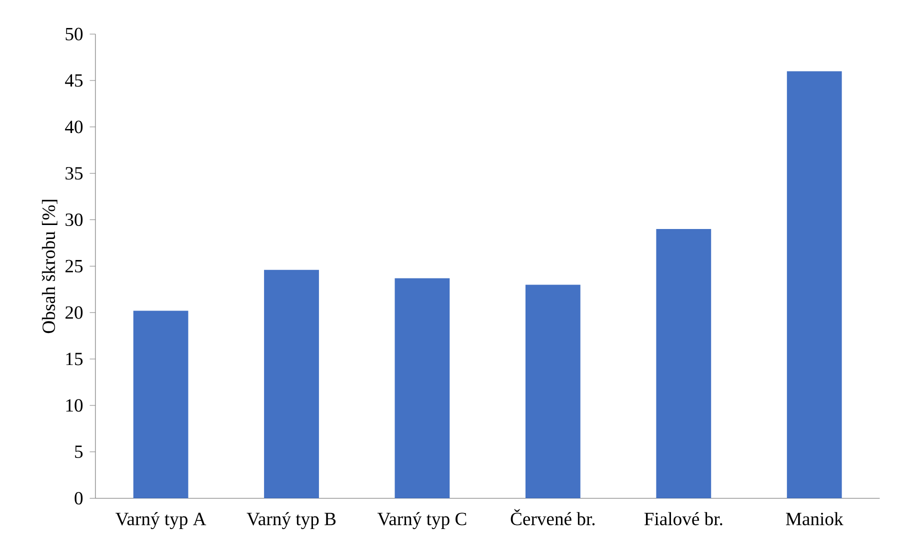  What do you see at coordinates (74, 173) in the screenshot?
I see `y-tick-label: 35` at bounding box center [74, 173].